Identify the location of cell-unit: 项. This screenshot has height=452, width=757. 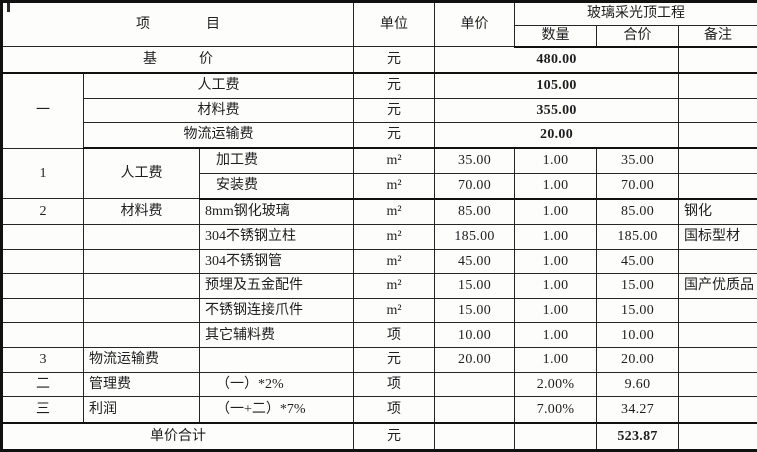
(394, 335).